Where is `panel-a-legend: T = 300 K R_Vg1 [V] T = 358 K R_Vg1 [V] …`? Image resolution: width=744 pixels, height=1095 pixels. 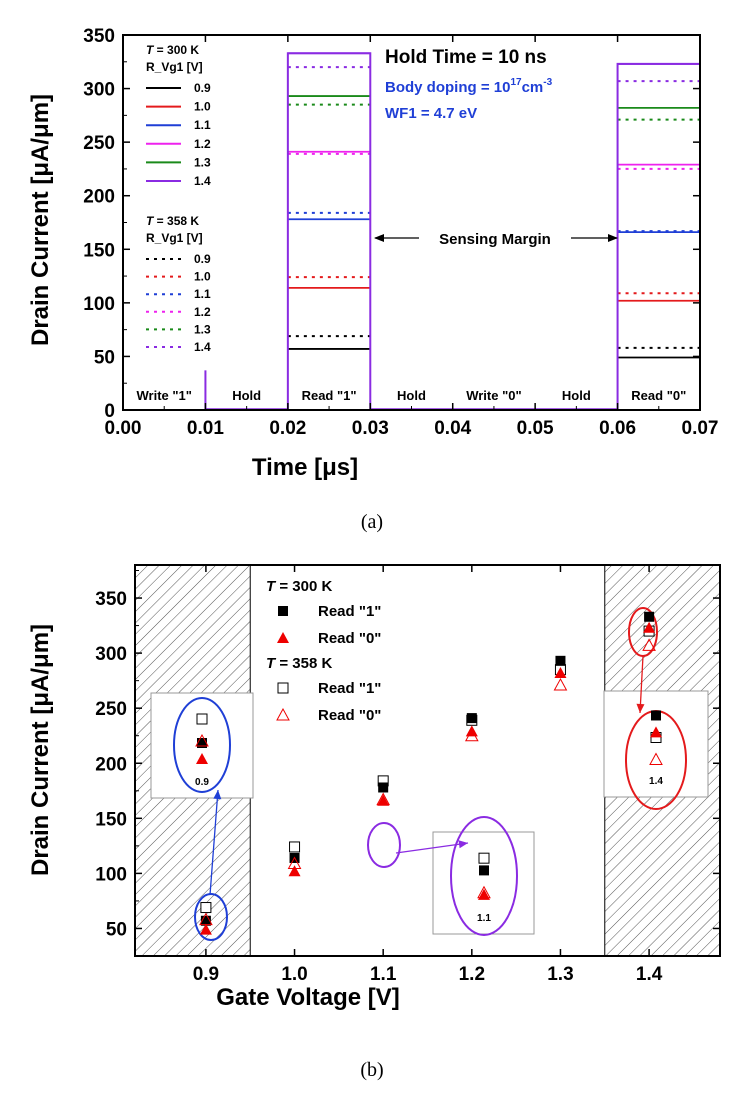
panel-a-legend: T = 300 K R_Vg1 [V] T = 358 K R_Vg1 [V] … is located at coordinates (178, 198).